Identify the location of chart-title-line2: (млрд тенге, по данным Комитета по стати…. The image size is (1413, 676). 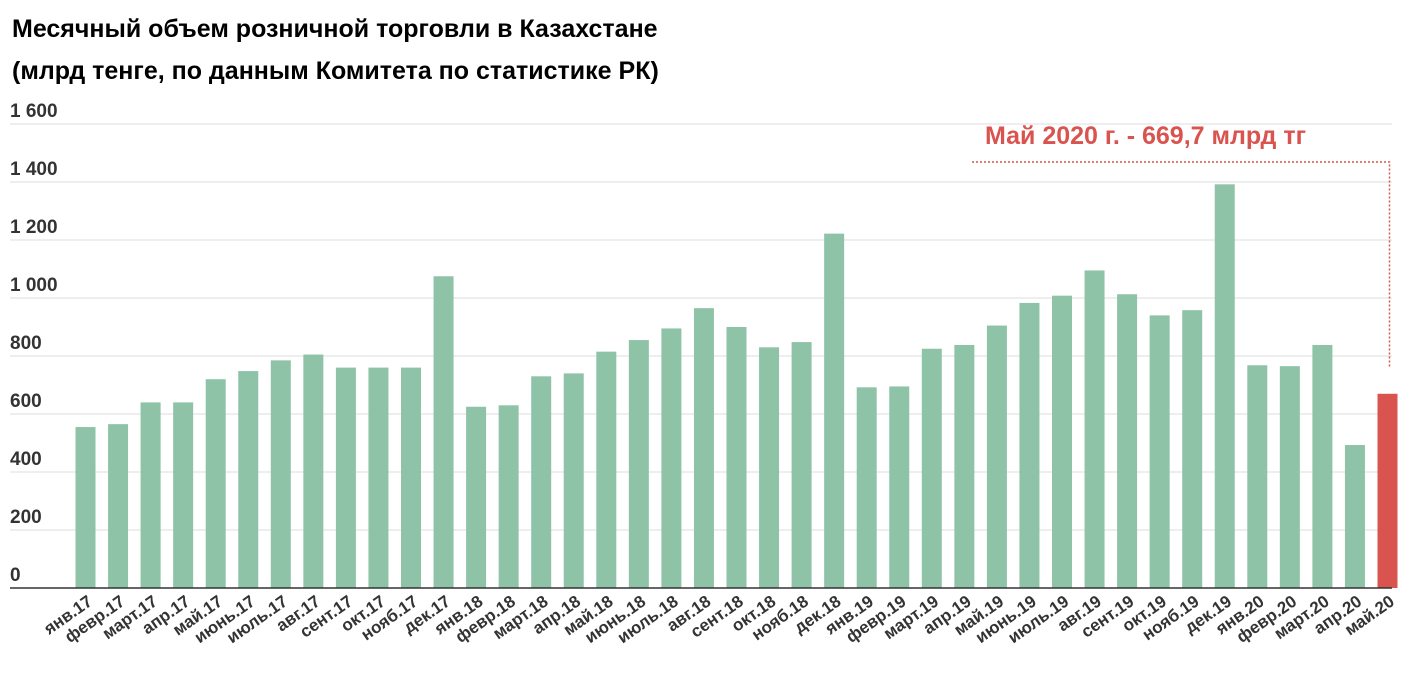
(335, 71).